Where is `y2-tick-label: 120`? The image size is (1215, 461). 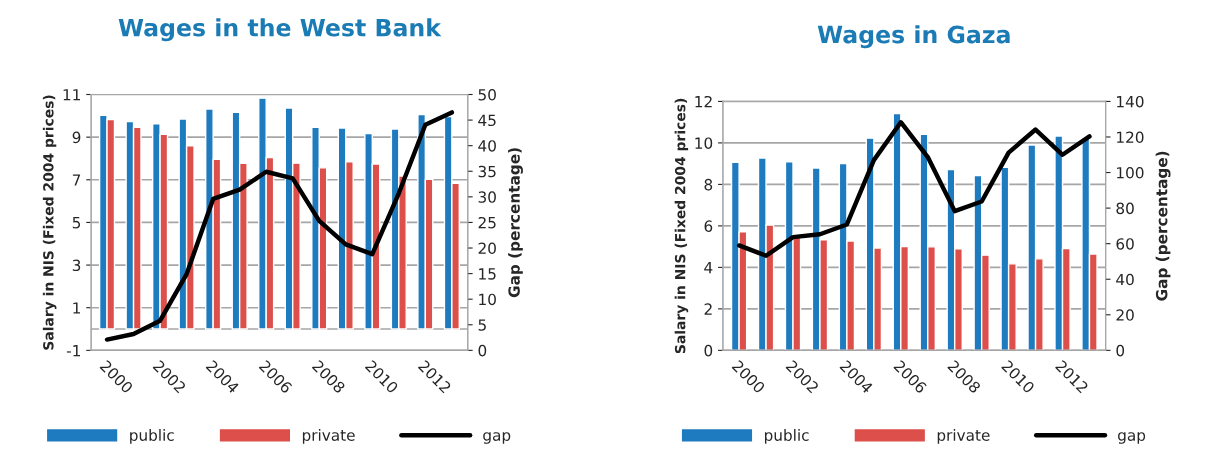
y2-tick-label: 120 is located at coordinates (1130, 137).